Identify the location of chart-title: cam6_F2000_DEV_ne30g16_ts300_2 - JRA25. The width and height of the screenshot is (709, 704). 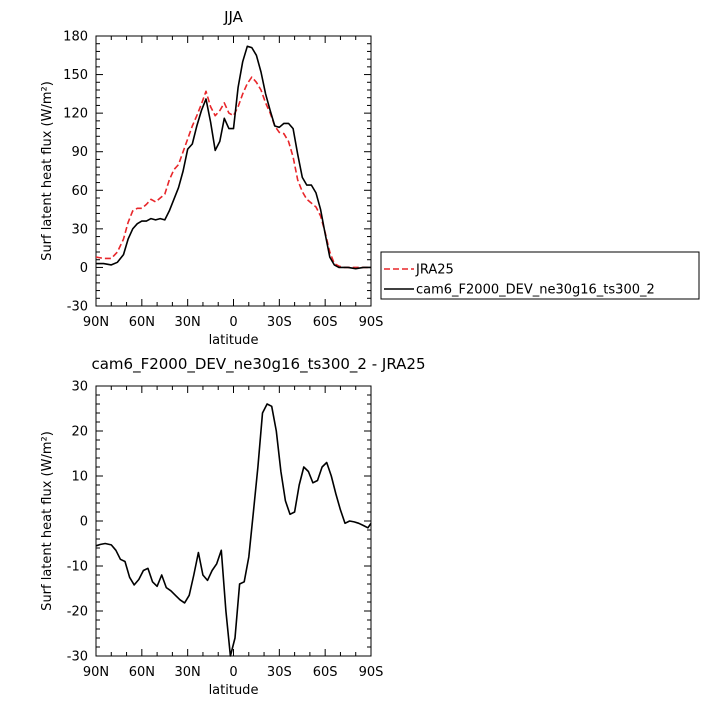
(258, 364).